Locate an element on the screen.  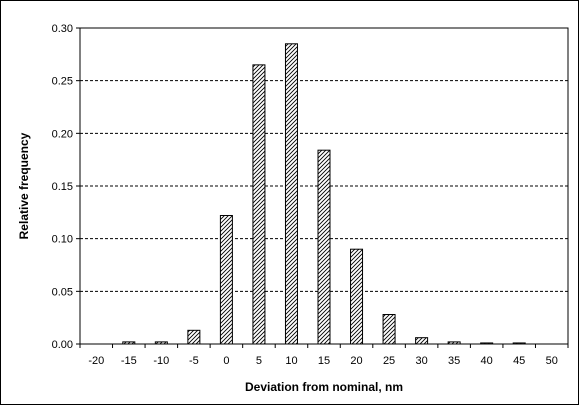
y-tick-label: 0.15 is located at coordinates (62, 187).